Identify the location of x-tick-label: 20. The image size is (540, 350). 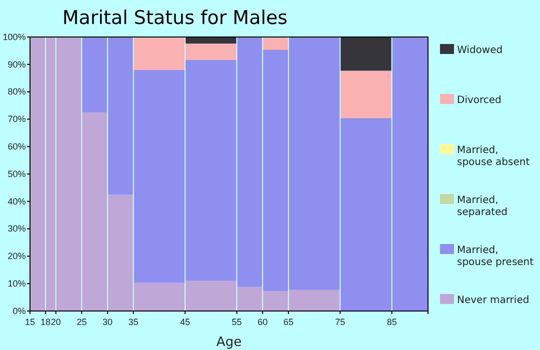
(55, 322).